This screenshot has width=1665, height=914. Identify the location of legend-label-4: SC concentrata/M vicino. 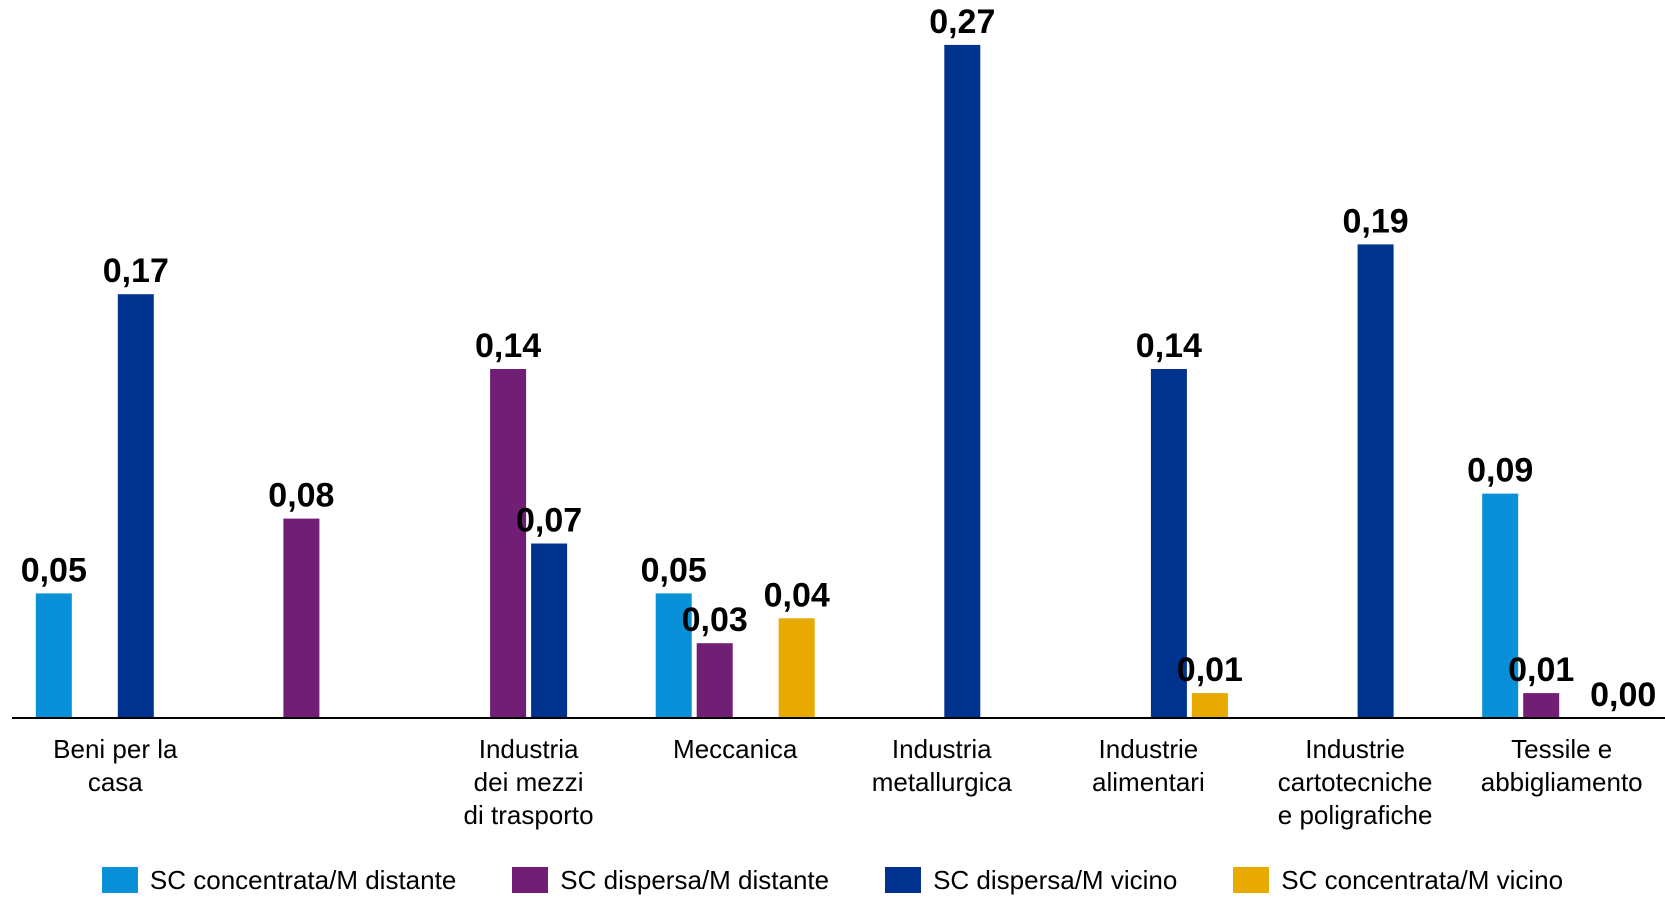
(1422, 879).